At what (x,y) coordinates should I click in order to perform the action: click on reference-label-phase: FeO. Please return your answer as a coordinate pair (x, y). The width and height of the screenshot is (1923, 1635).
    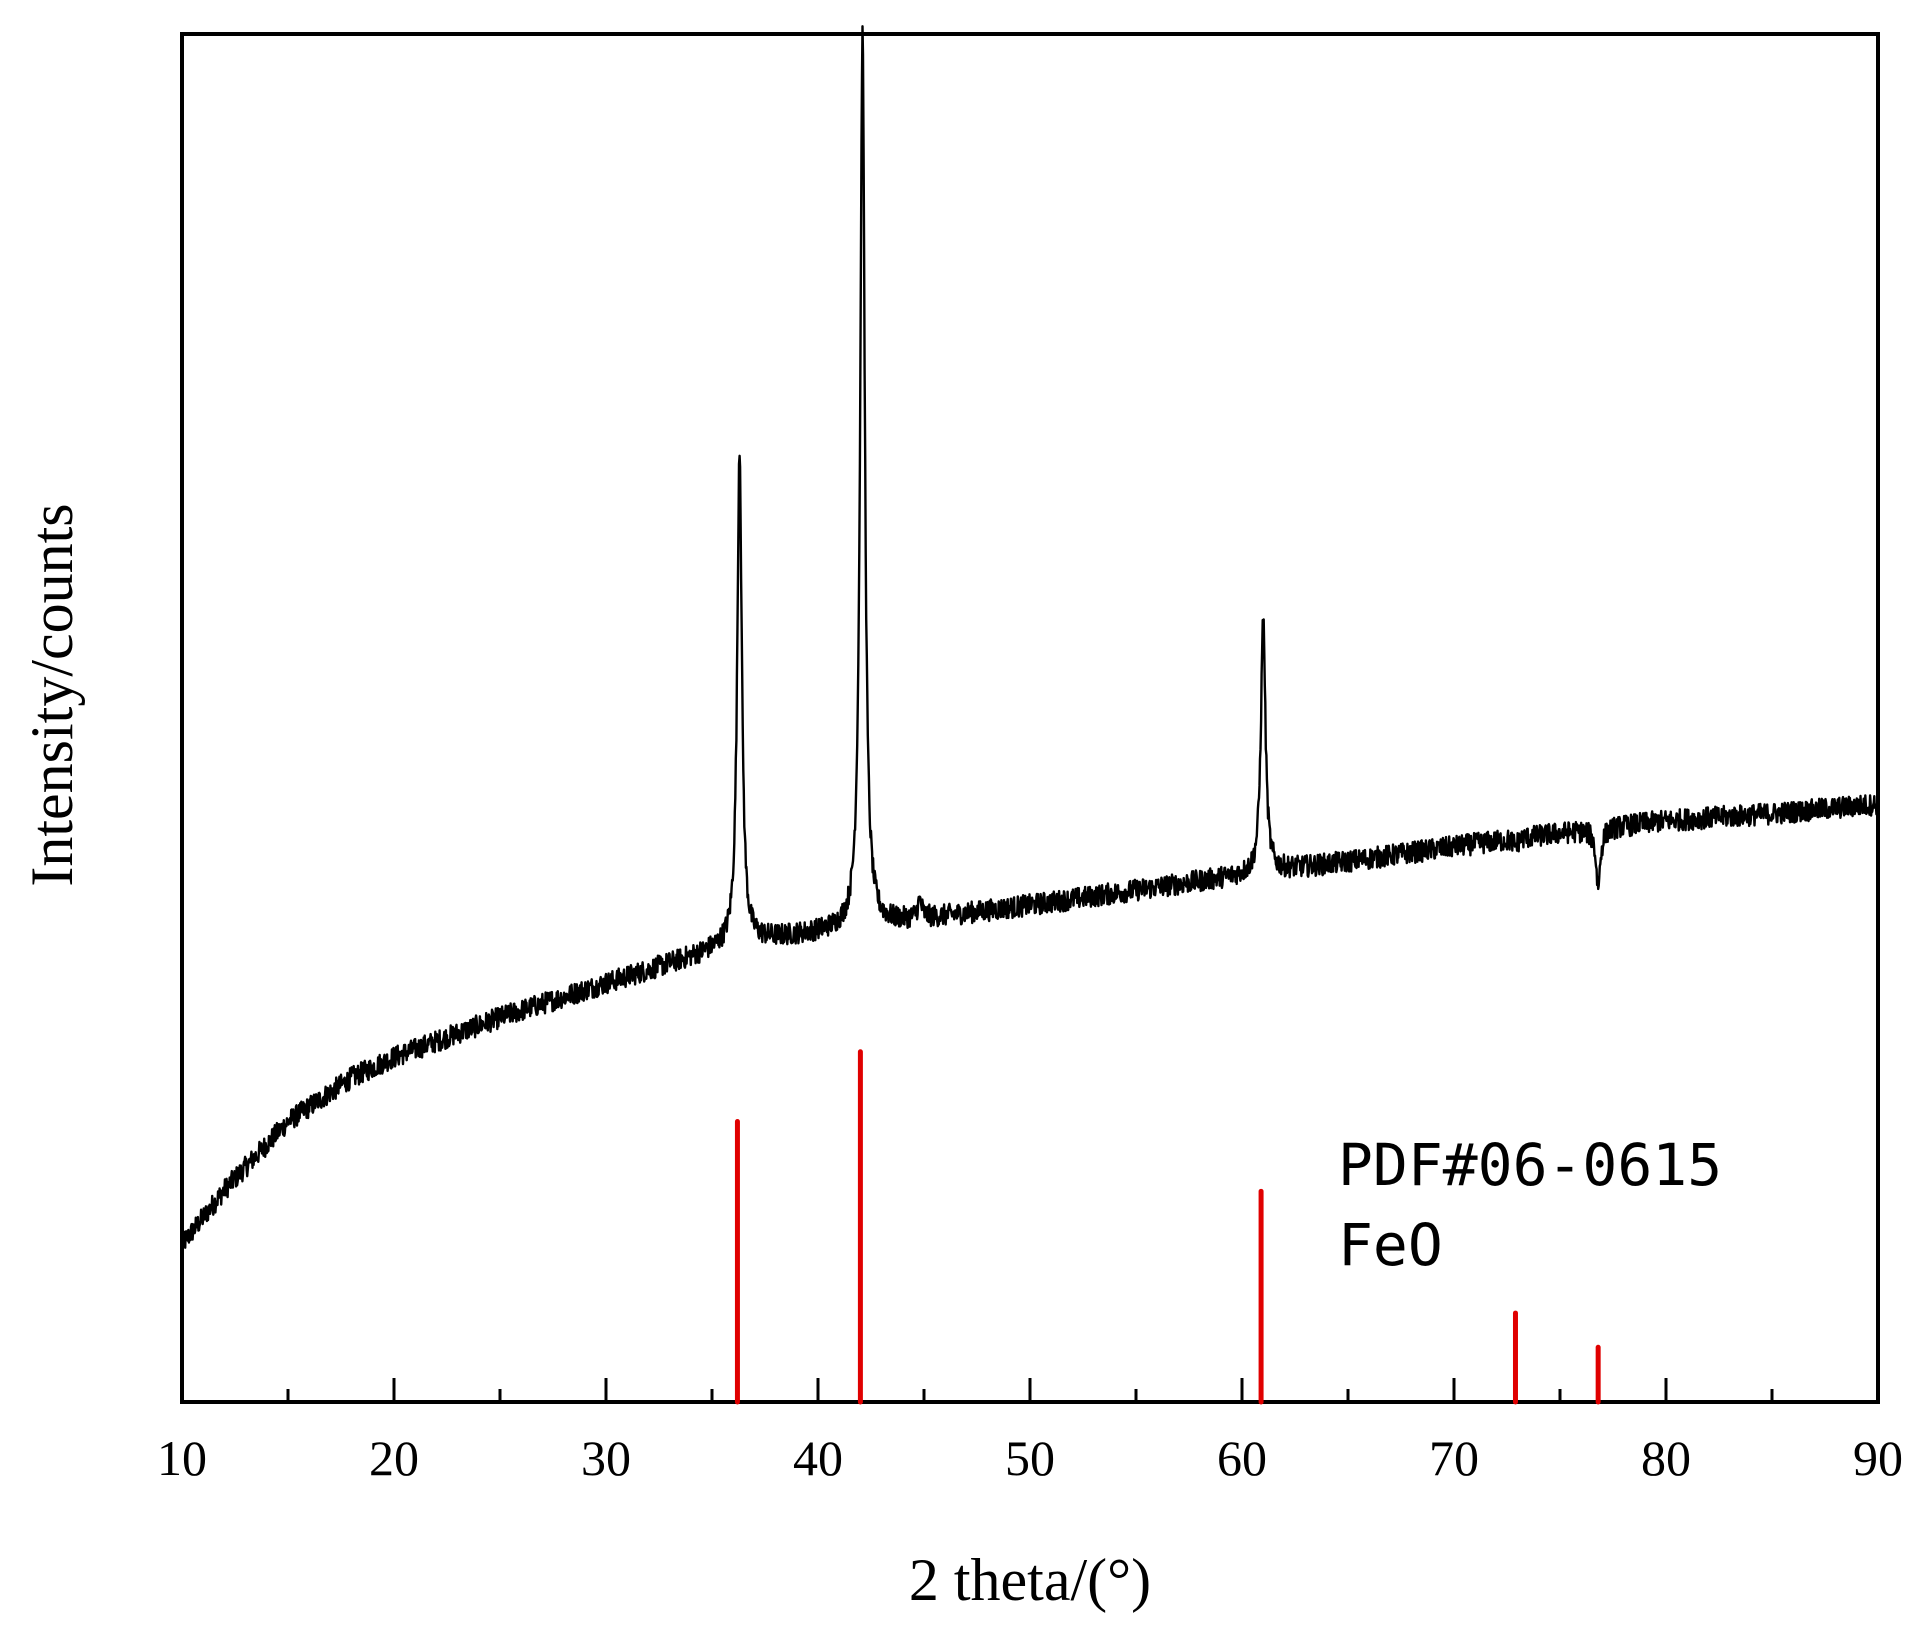
    Looking at the image, I should click on (1390, 1245).